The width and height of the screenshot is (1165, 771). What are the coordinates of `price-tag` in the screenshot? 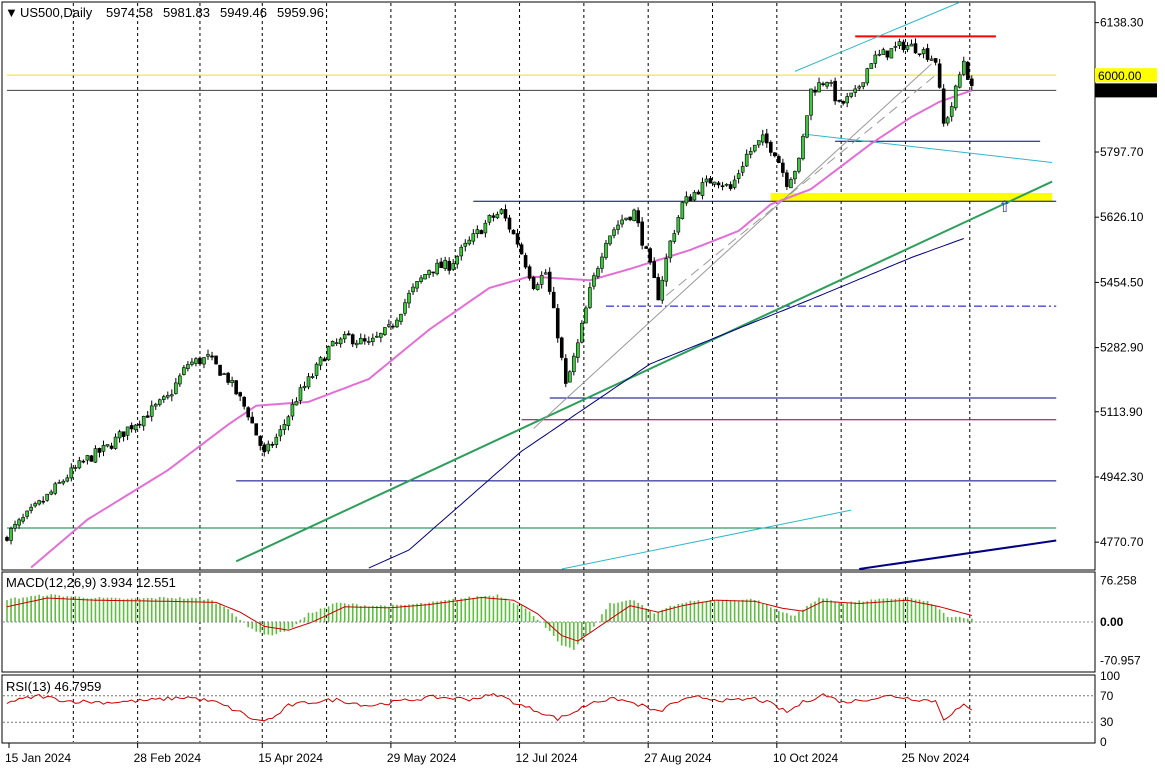 It's located at (1126, 90).